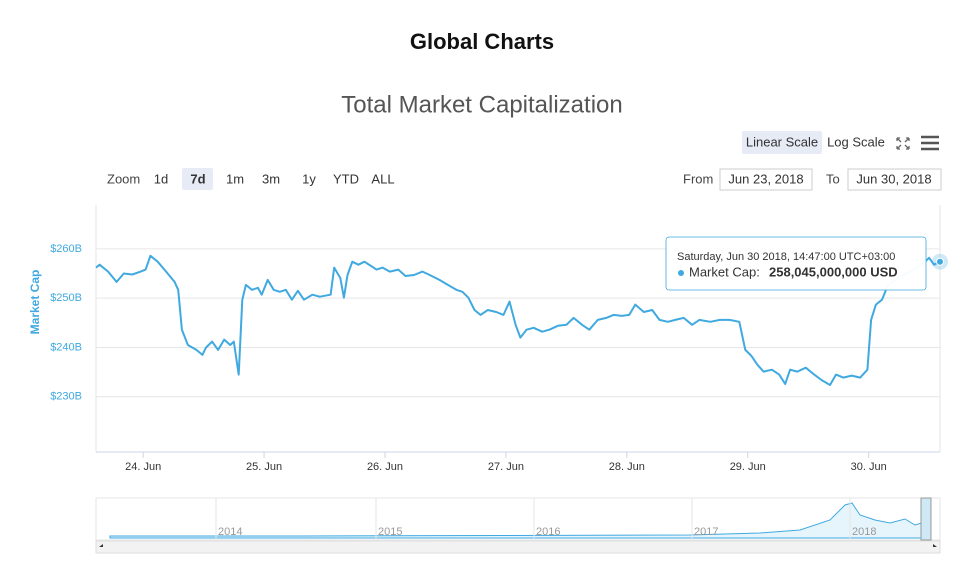 The height and width of the screenshot is (563, 970). What do you see at coordinates (271, 178) in the screenshot?
I see `zoom-button: 3m` at bounding box center [271, 178].